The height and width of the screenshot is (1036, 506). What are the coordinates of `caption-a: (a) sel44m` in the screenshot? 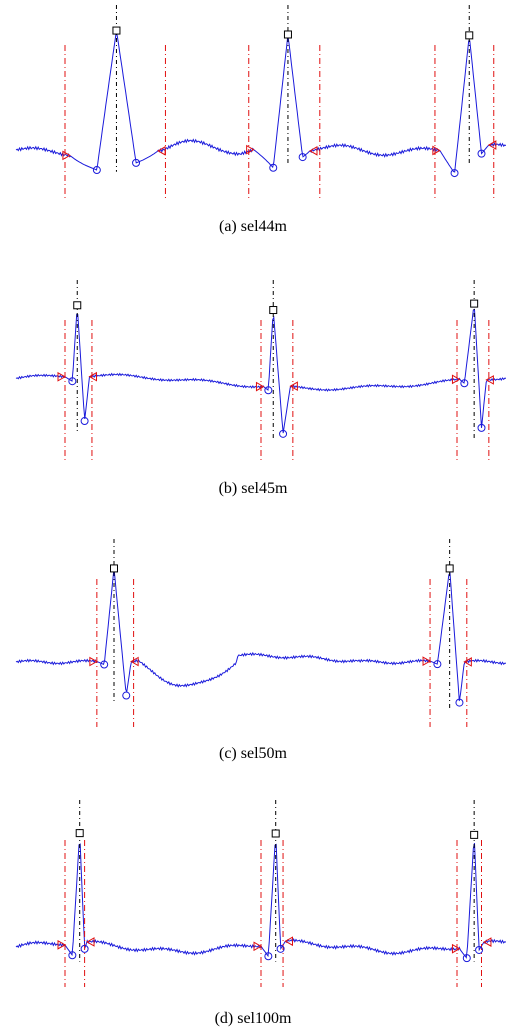 It's located at (253, 226).